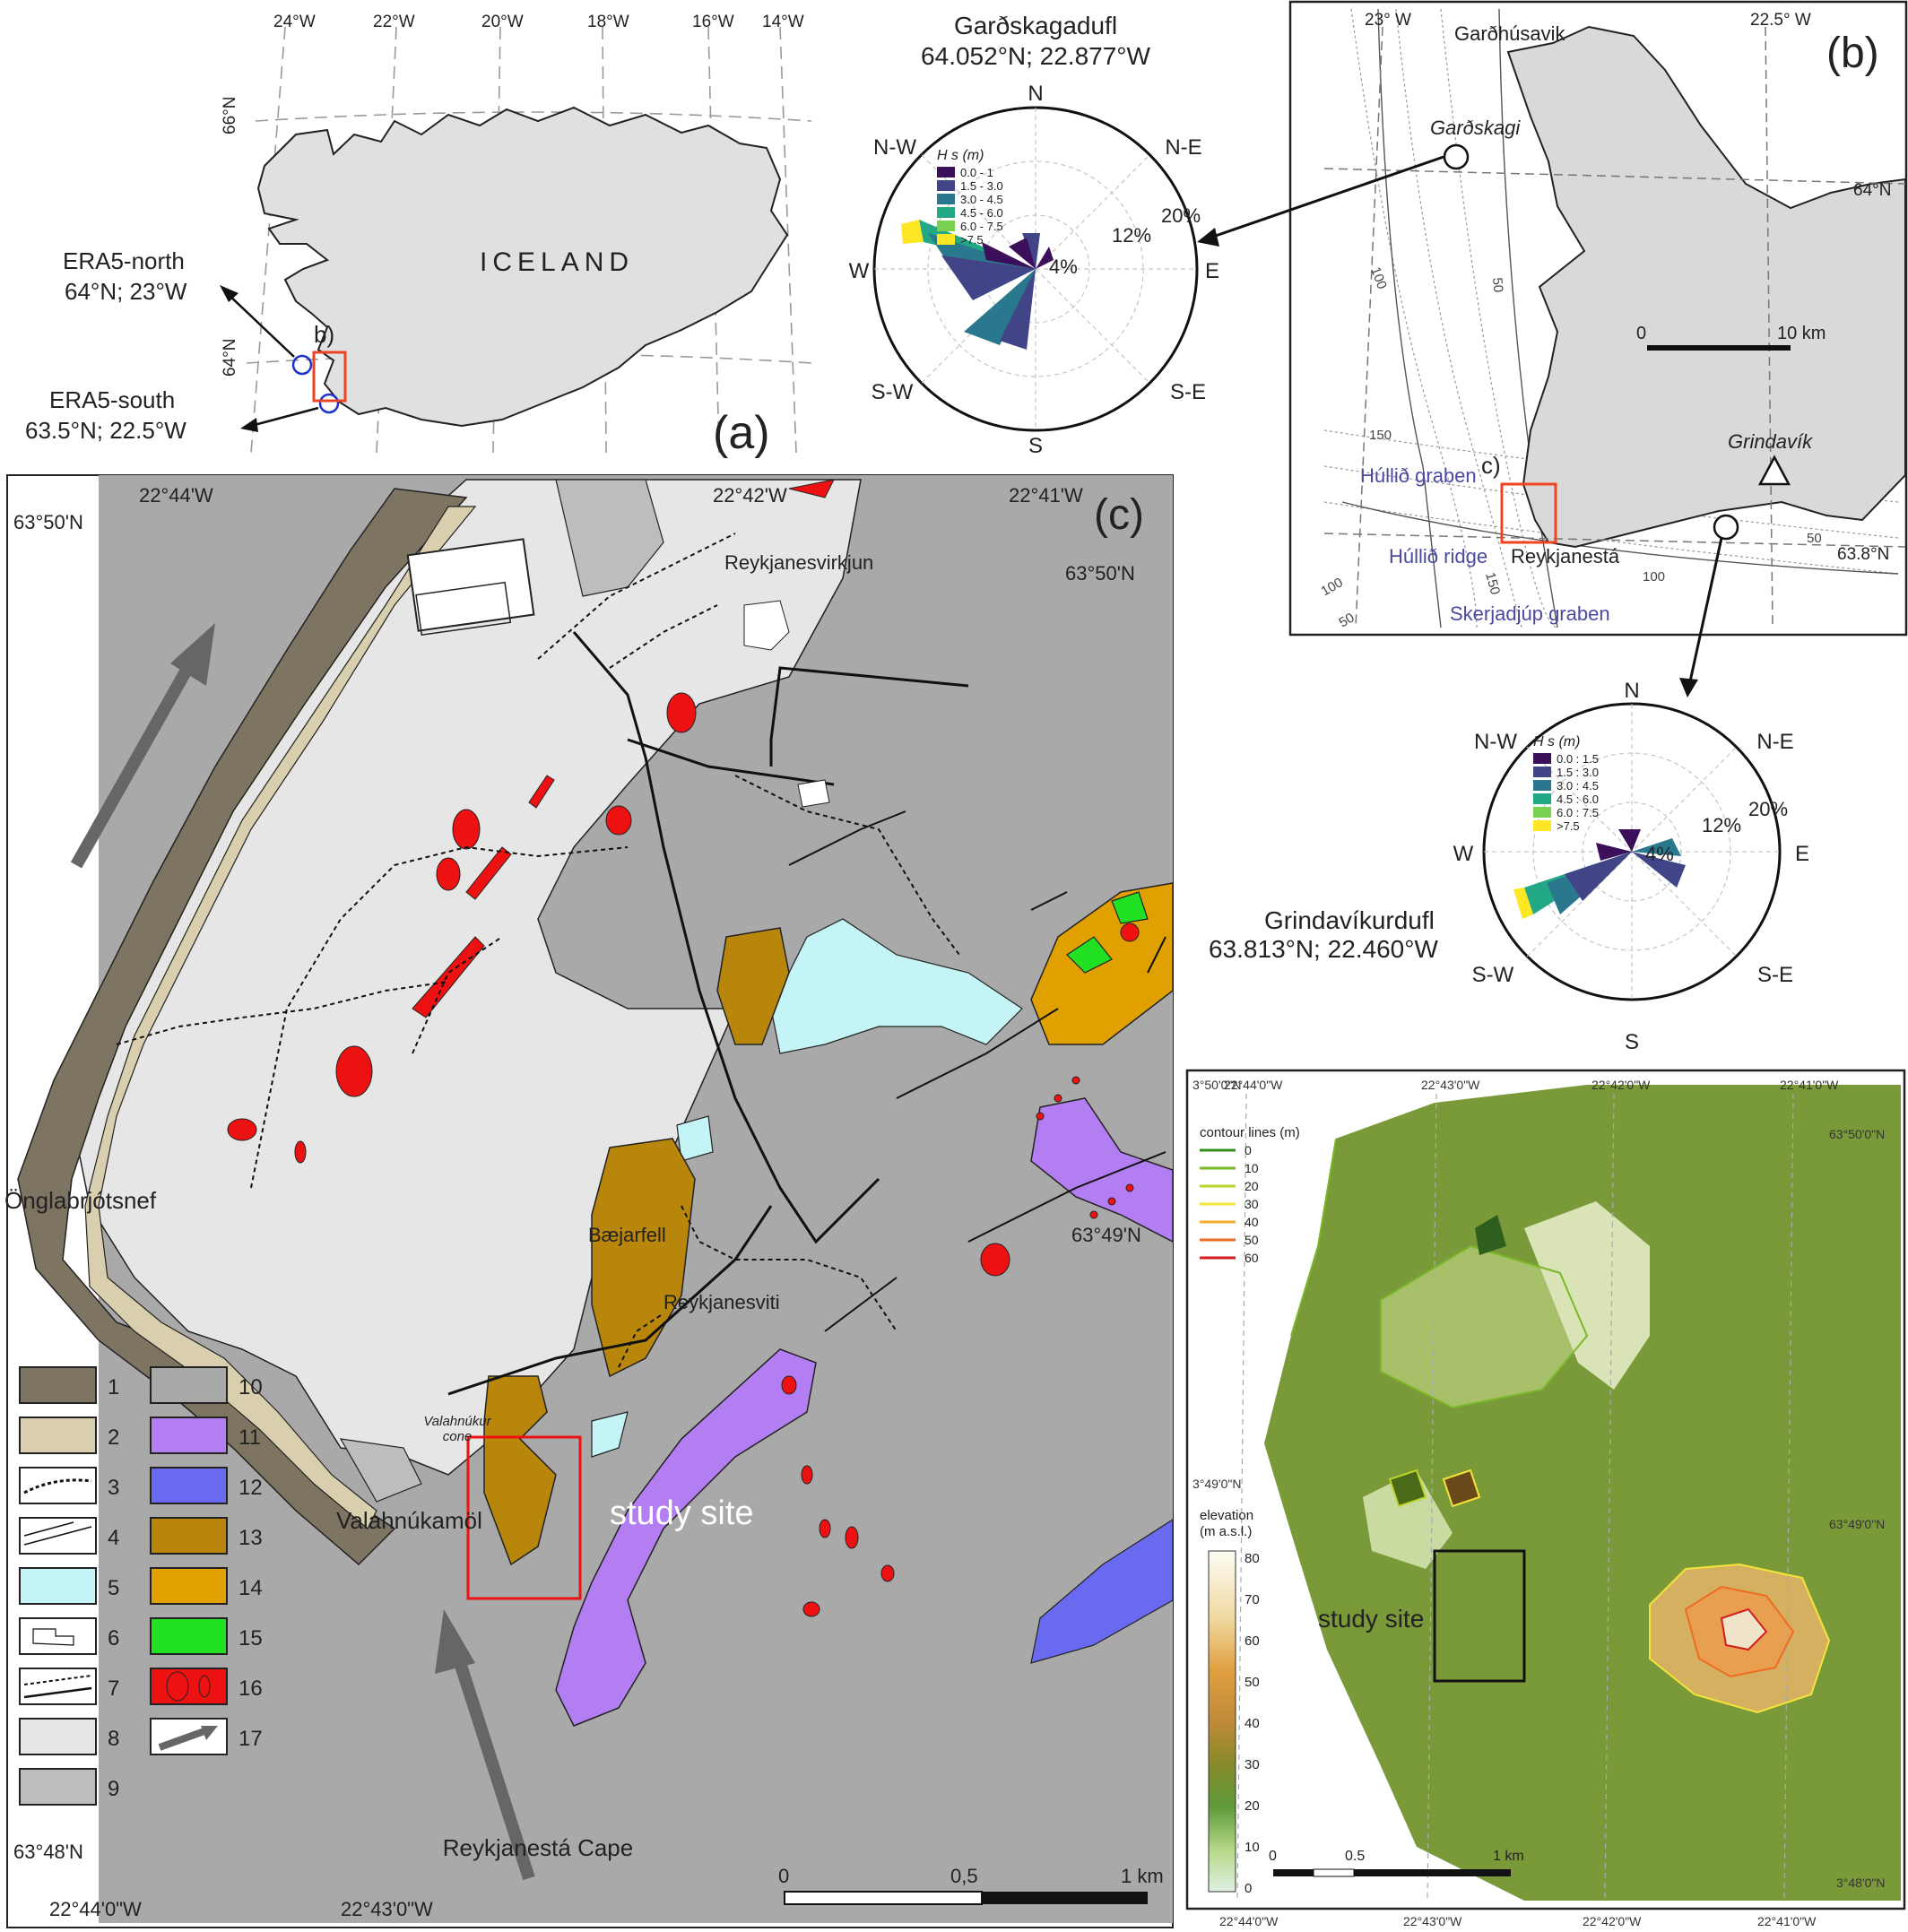 The image size is (1908, 1932). Describe the element at coordinates (113, 1688) in the screenshot. I see `legend-number: 7` at that location.